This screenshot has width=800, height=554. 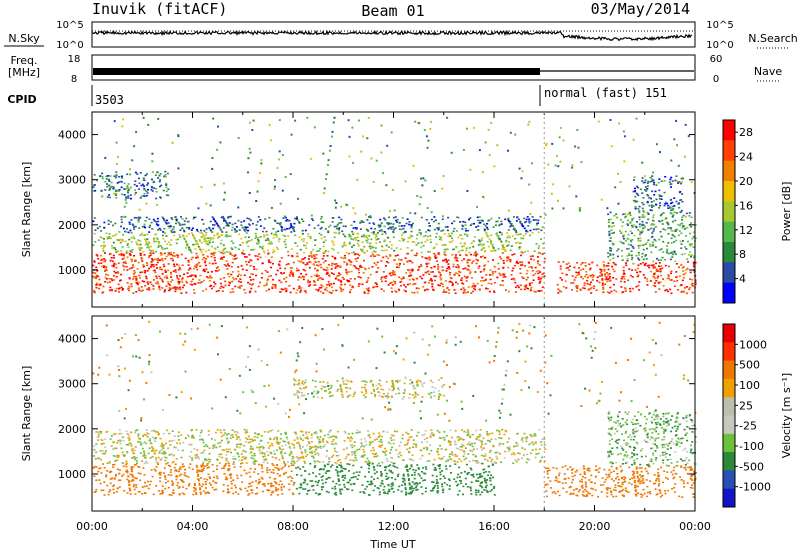 I want to click on y-tick-label: 2000, so click(x=72, y=225).